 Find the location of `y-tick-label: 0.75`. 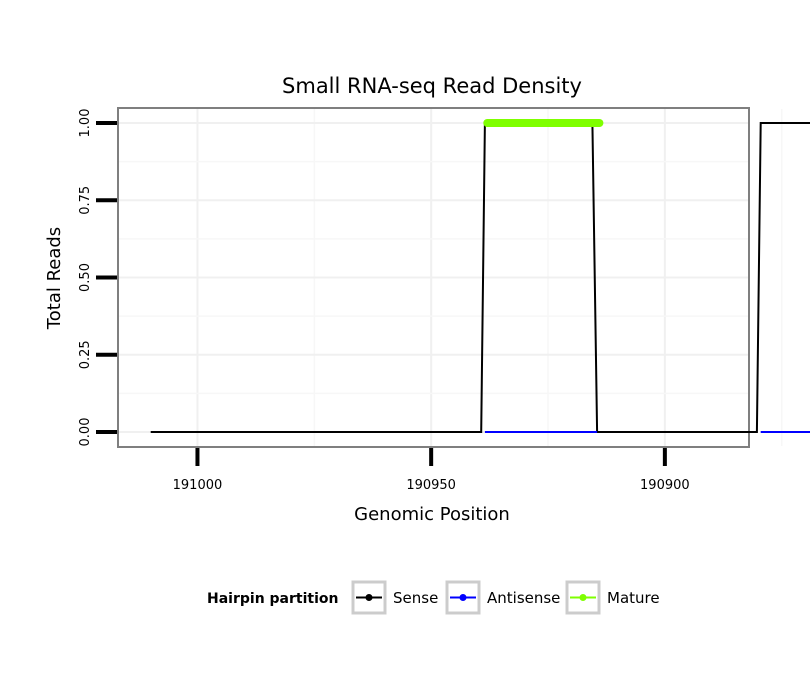

y-tick-label: 0.75 is located at coordinates (85, 200).